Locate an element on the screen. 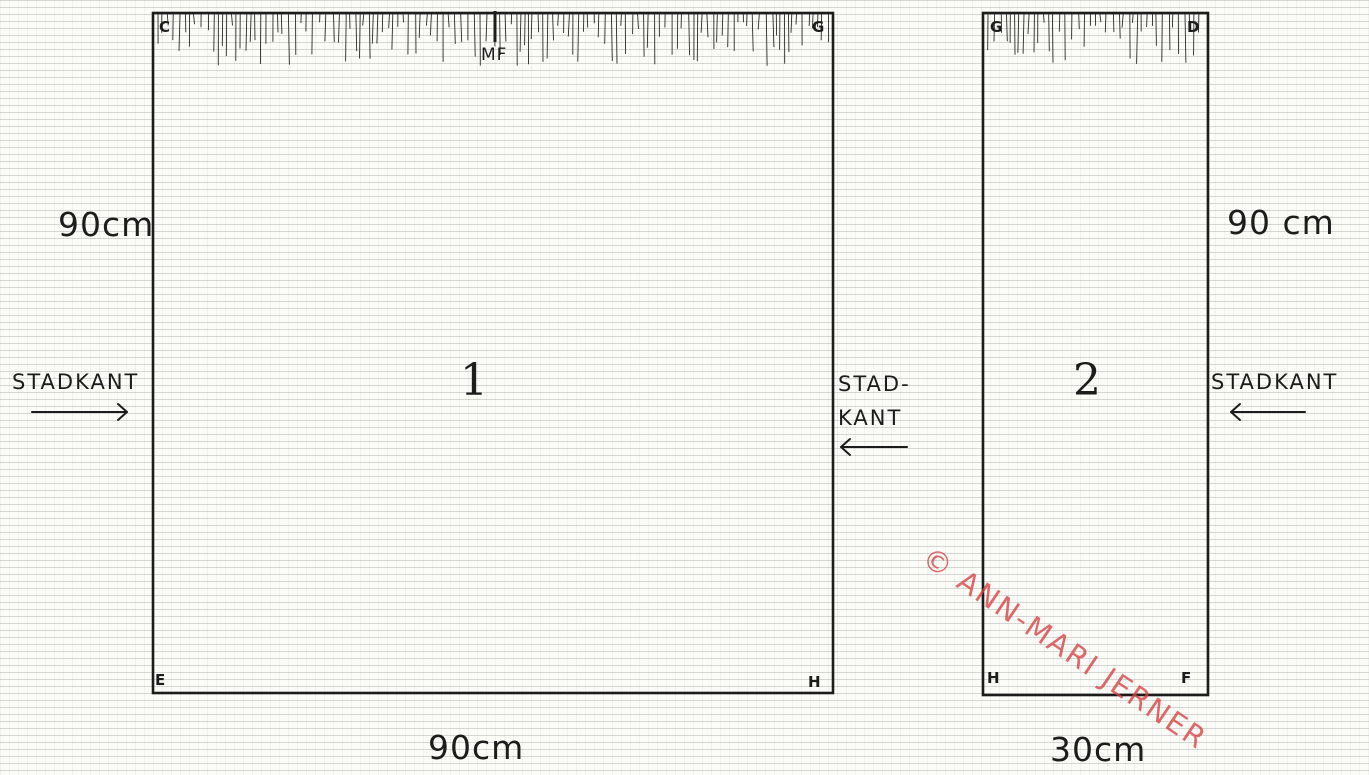 The height and width of the screenshot is (775, 1369). piece-1-width-label: 90cm is located at coordinates (476, 747).